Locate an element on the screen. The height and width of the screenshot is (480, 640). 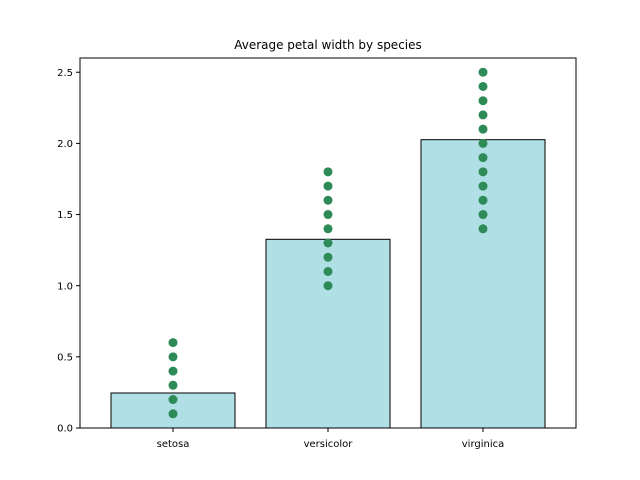
x-axis: setosa versicolor virginica is located at coordinates (331, 439).